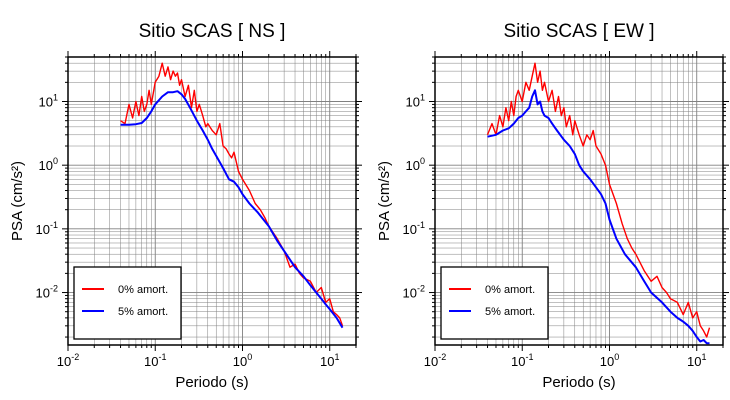  What do you see at coordinates (212, 31) in the screenshot?
I see `chart-title: Sitio SCAS [ NS ]` at bounding box center [212, 31].